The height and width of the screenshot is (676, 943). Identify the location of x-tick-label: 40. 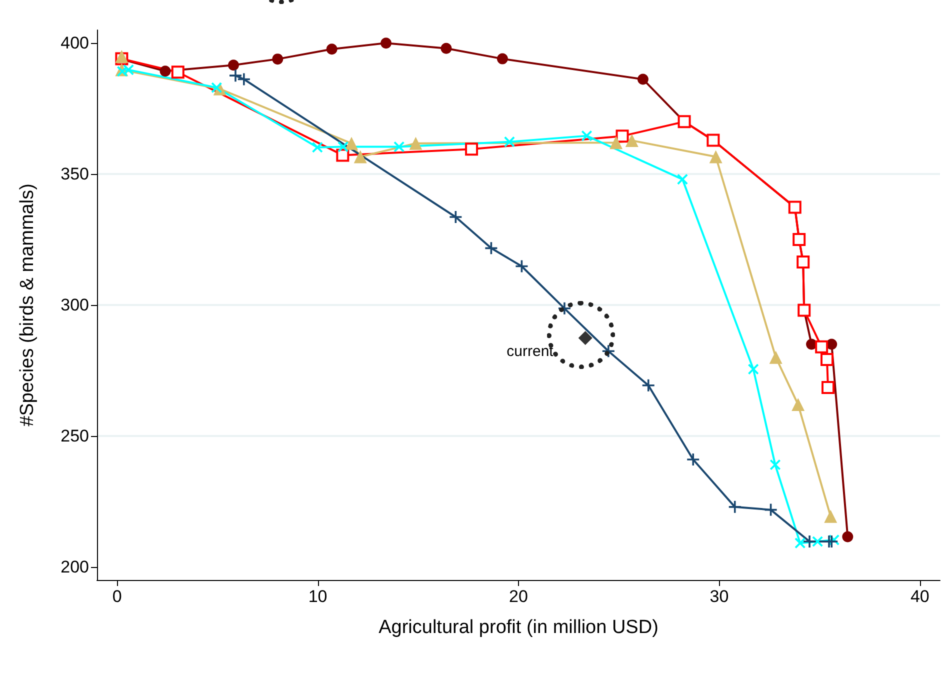
(920, 596).